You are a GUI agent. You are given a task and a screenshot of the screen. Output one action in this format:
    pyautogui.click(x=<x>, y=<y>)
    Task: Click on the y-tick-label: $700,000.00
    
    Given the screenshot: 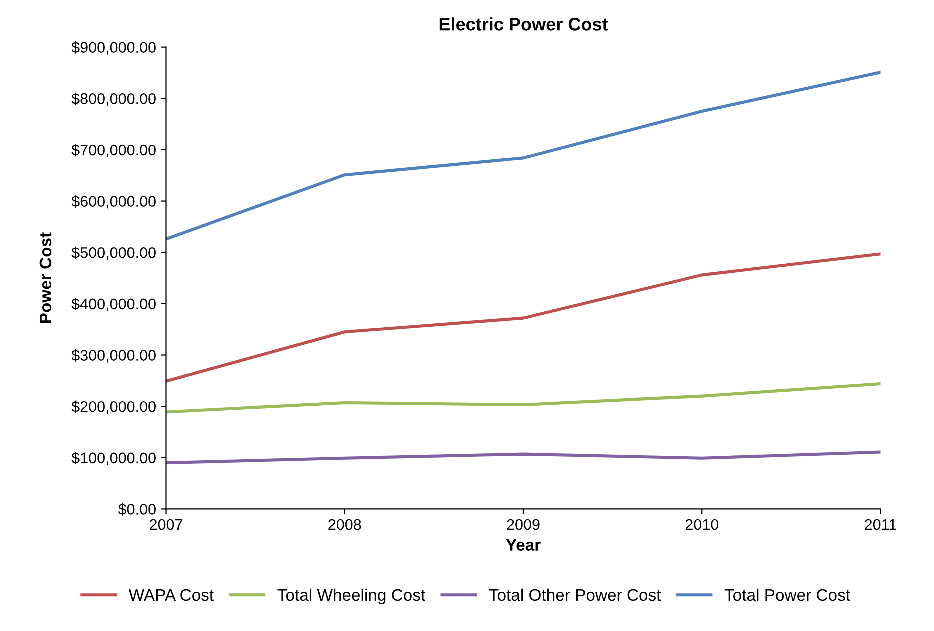 What is the action you would take?
    pyautogui.click(x=114, y=151)
    